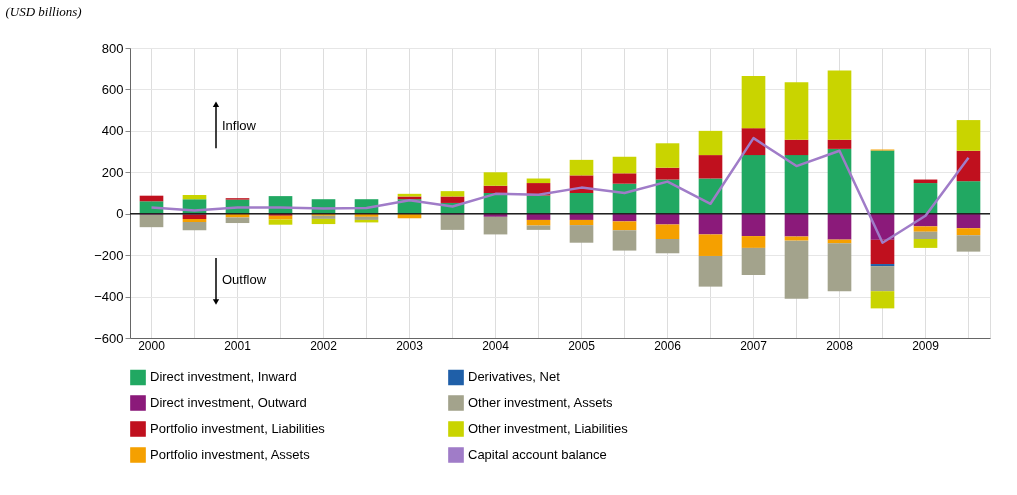  What do you see at coordinates (537, 454) in the screenshot?
I see `legend-label: Capital account balance` at bounding box center [537, 454].